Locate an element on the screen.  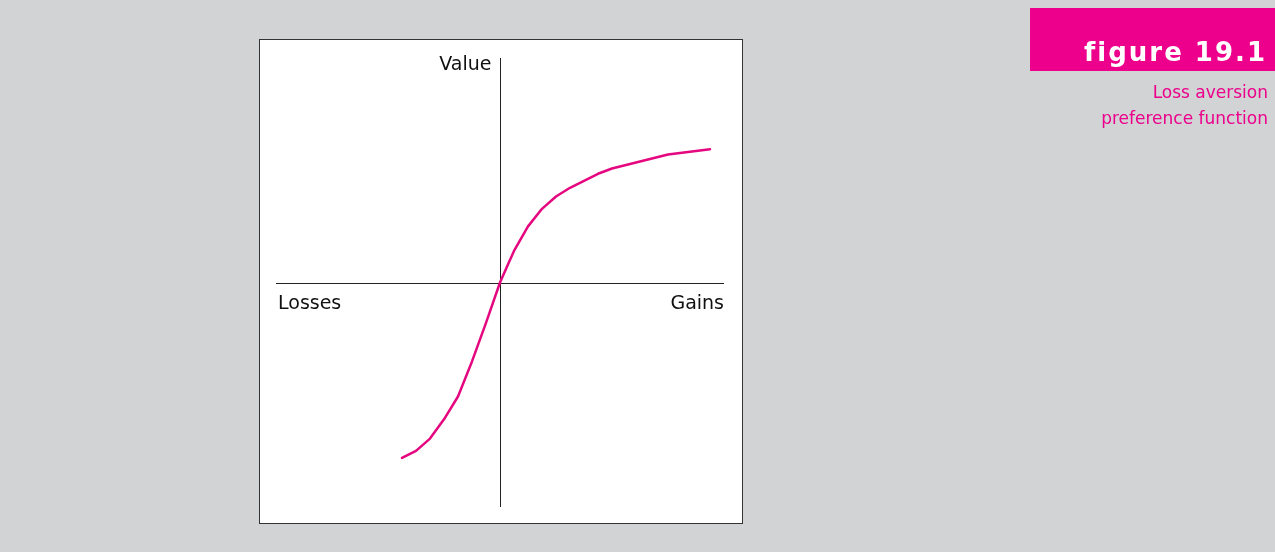
text: figure 19.1 is located at coordinates (1175, 52).